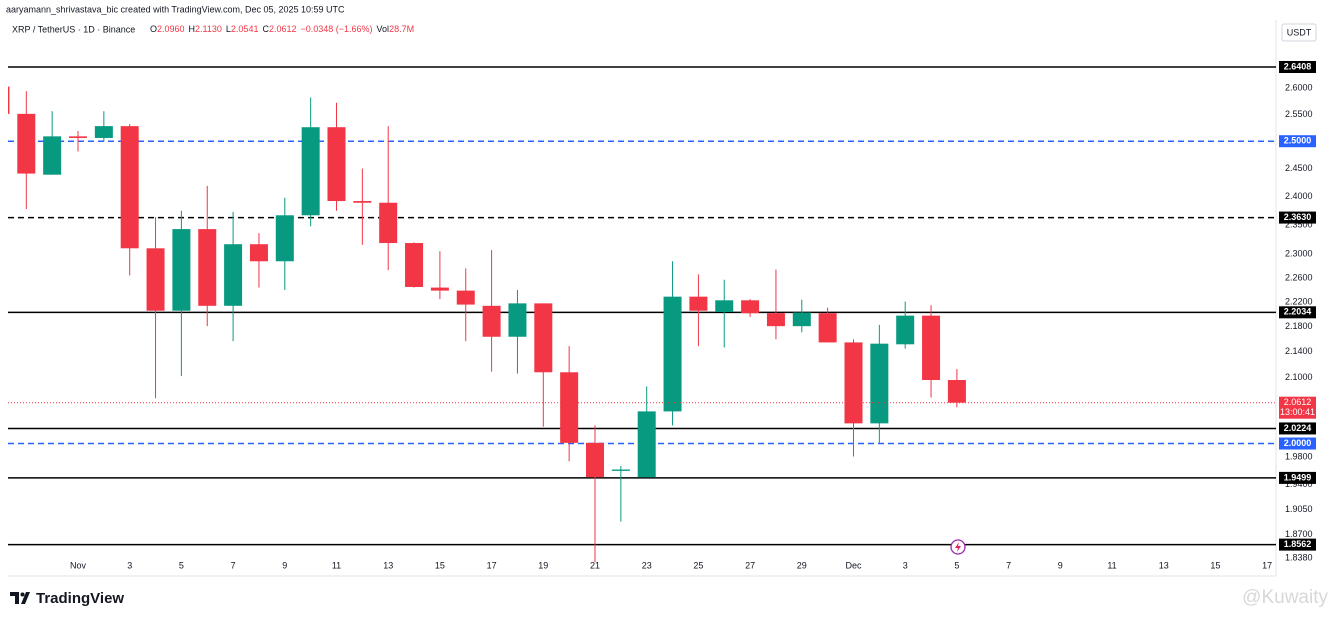  What do you see at coordinates (1299, 87) in the screenshot?
I see `y-tick-label: 2.6000` at bounding box center [1299, 87].